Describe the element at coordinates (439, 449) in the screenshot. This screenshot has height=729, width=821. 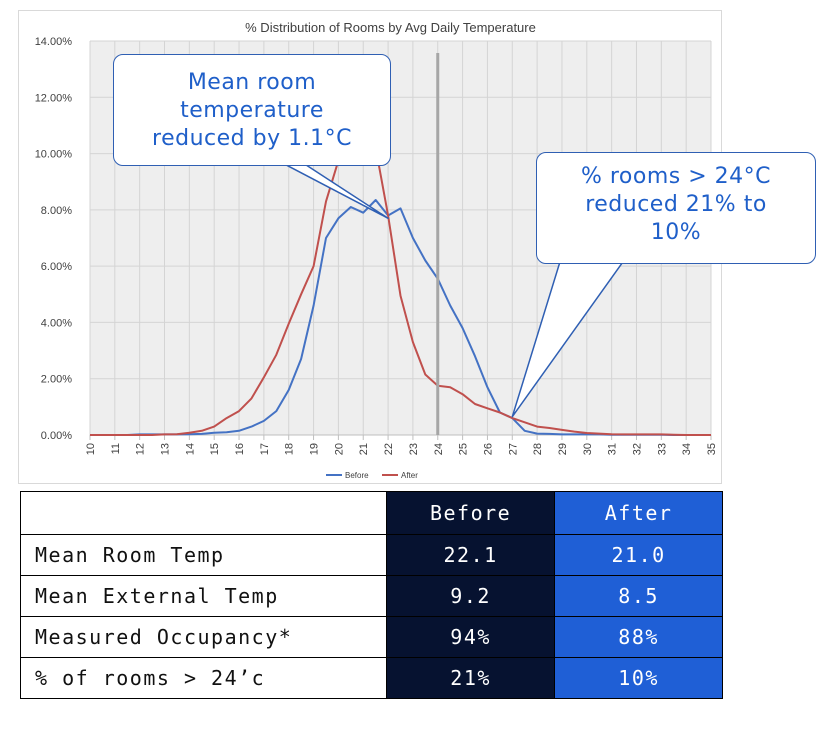
I see `x-tick-label: 24` at that location.